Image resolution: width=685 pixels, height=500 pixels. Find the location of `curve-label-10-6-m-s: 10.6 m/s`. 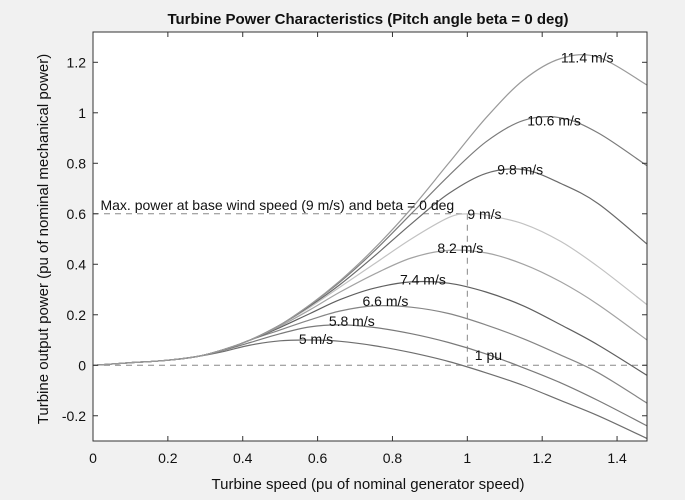

curve-label-10-6-m-s: 10.6 m/s is located at coordinates (554, 120).